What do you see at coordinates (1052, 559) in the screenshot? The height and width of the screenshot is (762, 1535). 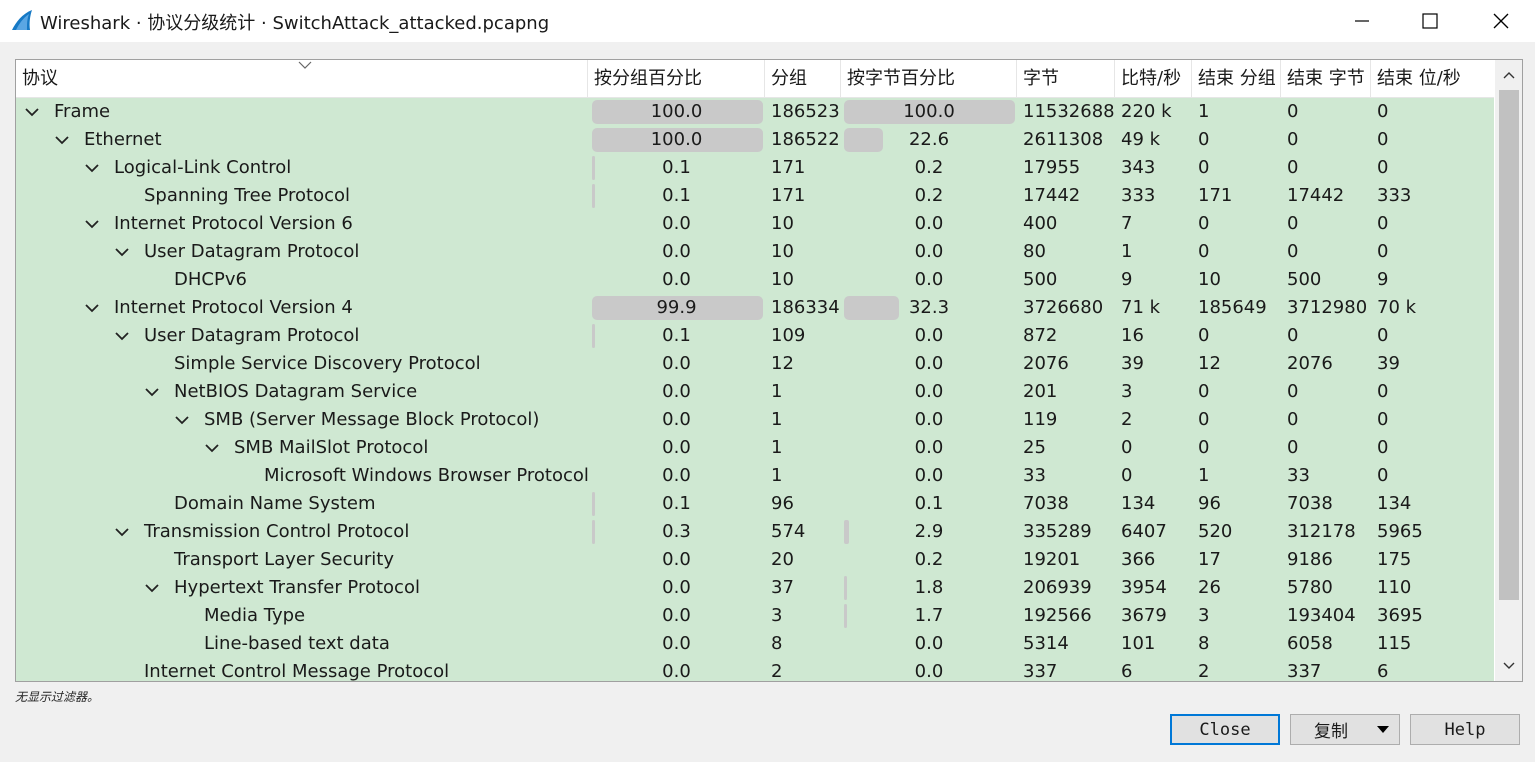 I see `bytes-value: 19201` at bounding box center [1052, 559].